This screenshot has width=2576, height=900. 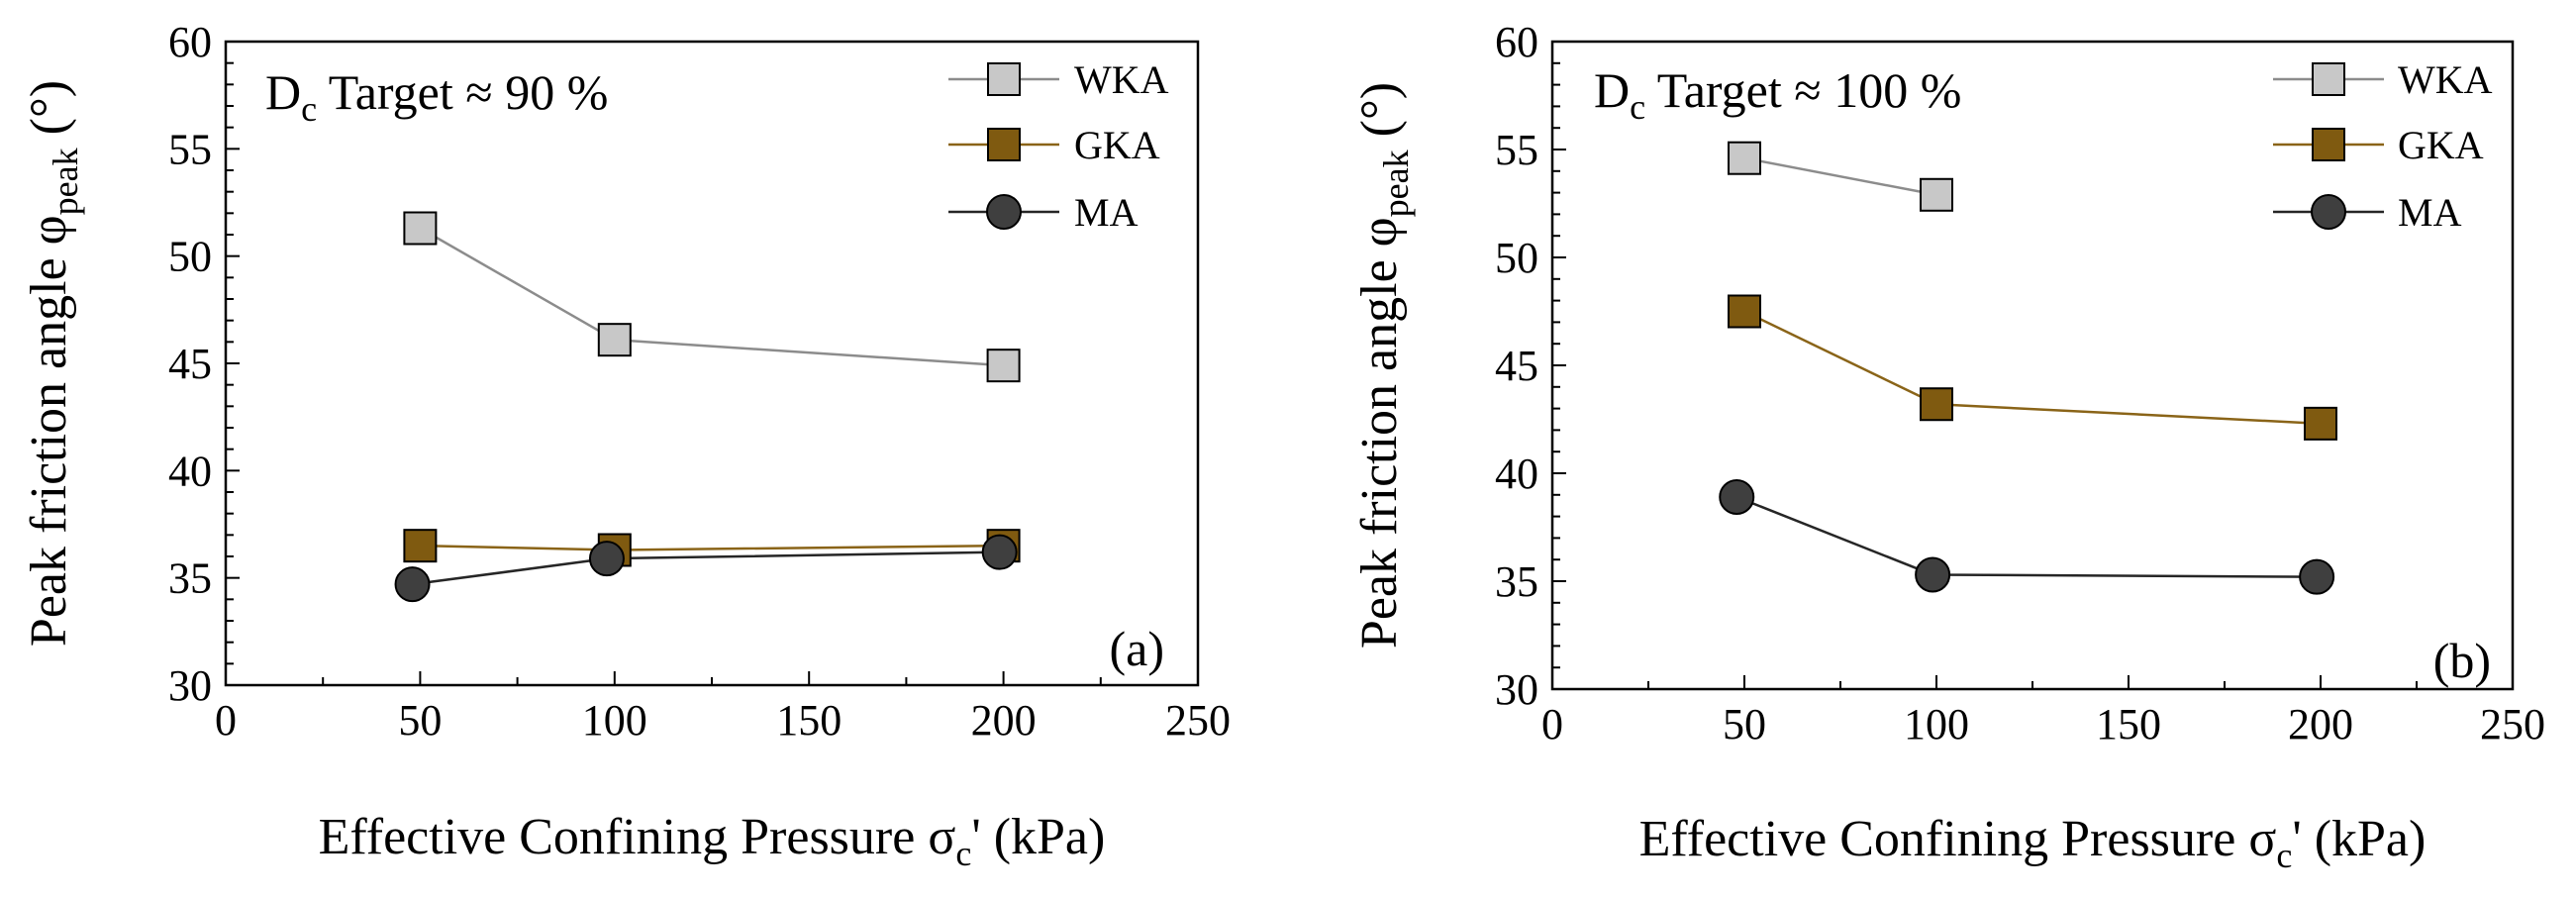 I want to click on panel-label: (a), so click(x=1138, y=648).